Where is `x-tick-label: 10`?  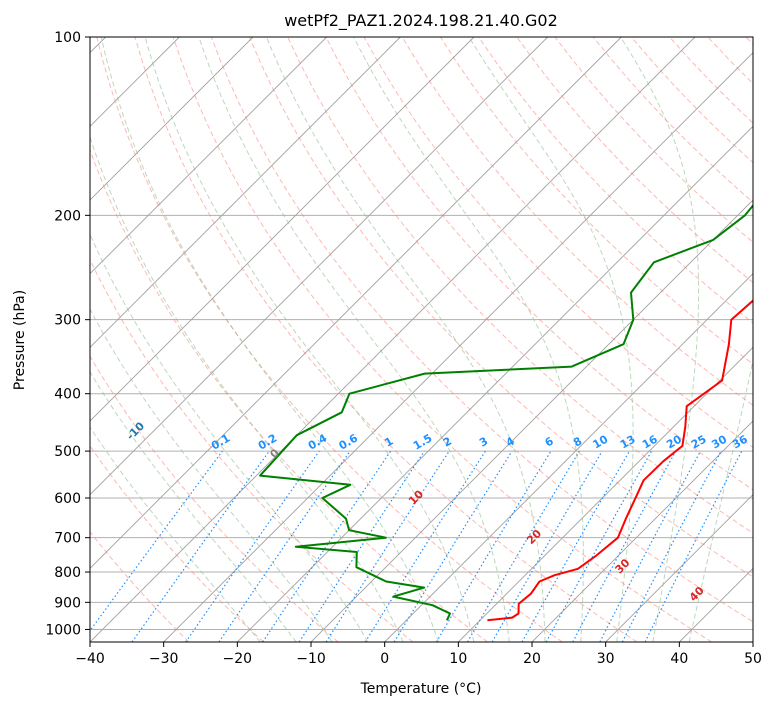 x-tick-label: 10 is located at coordinates (458, 659).